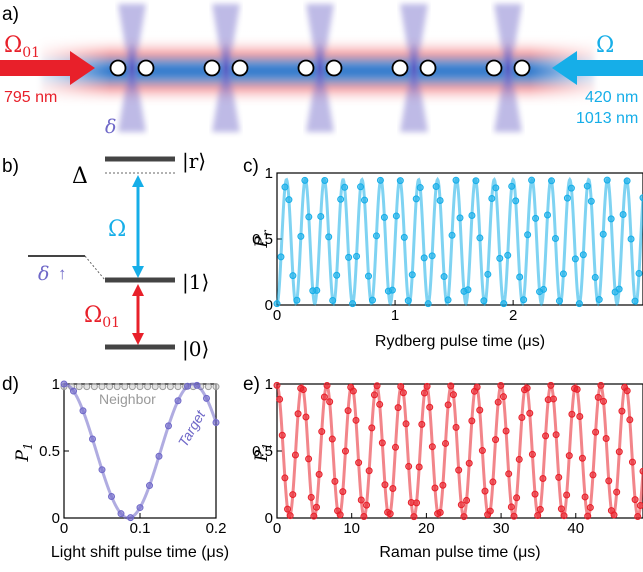  I want to click on omega01-transition-arrowhead-down, so click(138, 339).